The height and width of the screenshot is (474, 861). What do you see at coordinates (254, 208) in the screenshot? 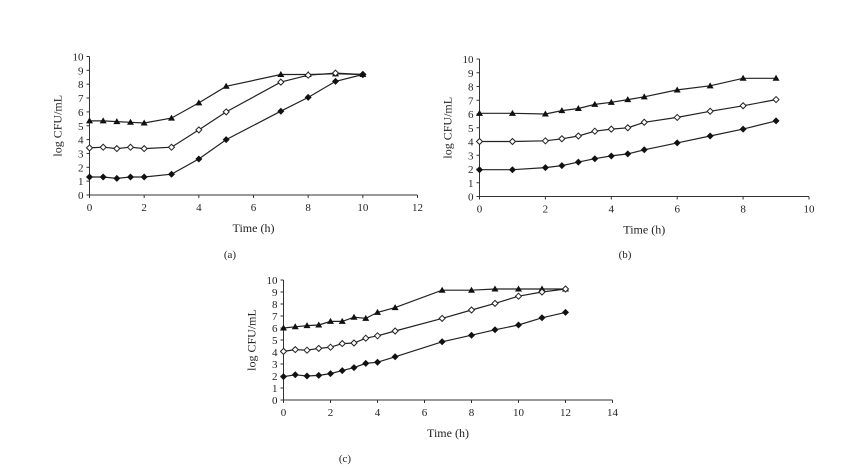
I see `x-tick-label: 6` at bounding box center [254, 208].